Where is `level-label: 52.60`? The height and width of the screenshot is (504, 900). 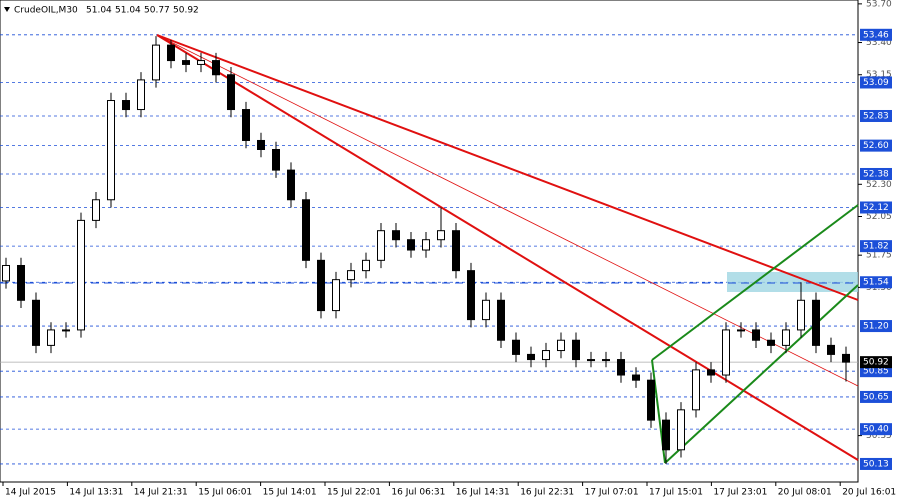 level-label: 52.60 is located at coordinates (876, 146).